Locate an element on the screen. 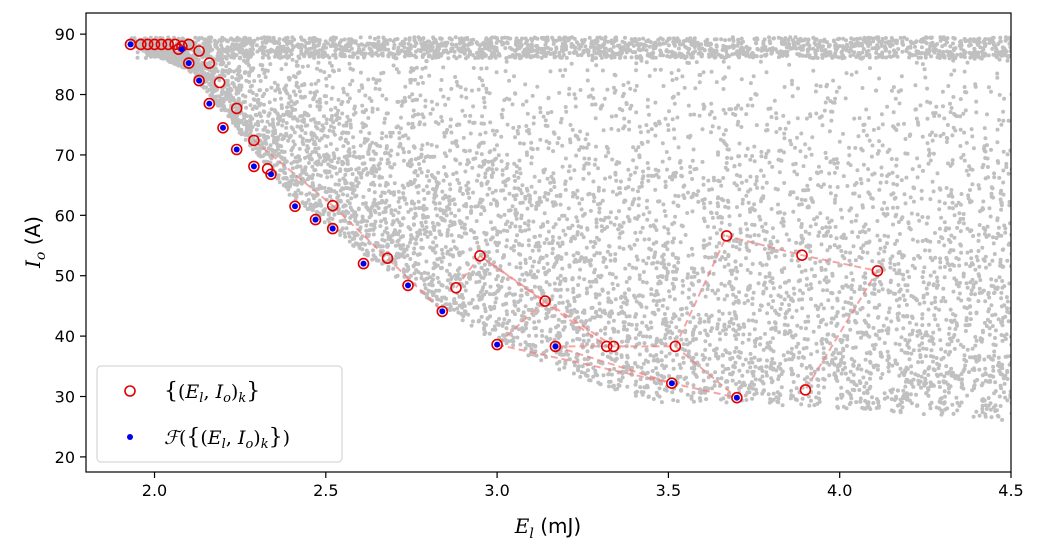 The height and width of the screenshot is (551, 1037). x-axis-label: El (mJ) is located at coordinates (547, 528).